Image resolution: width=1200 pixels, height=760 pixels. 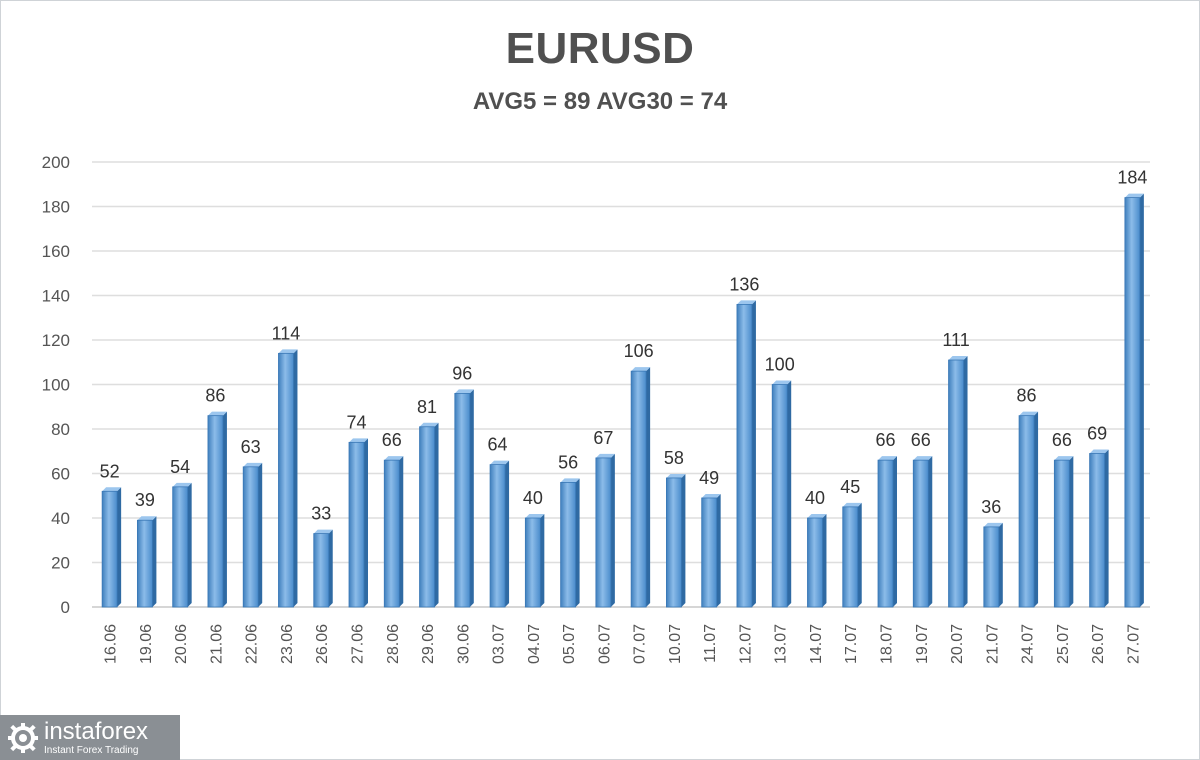 I want to click on logo-name: instaforex, so click(x=96, y=731).